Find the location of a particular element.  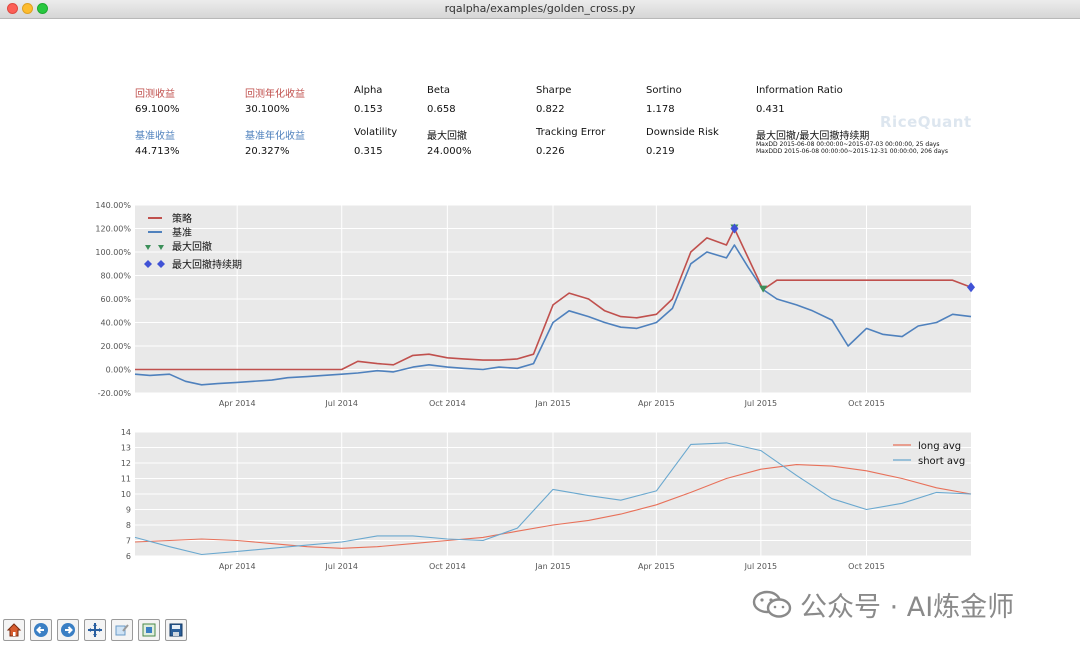

forward-button is located at coordinates (68, 630).